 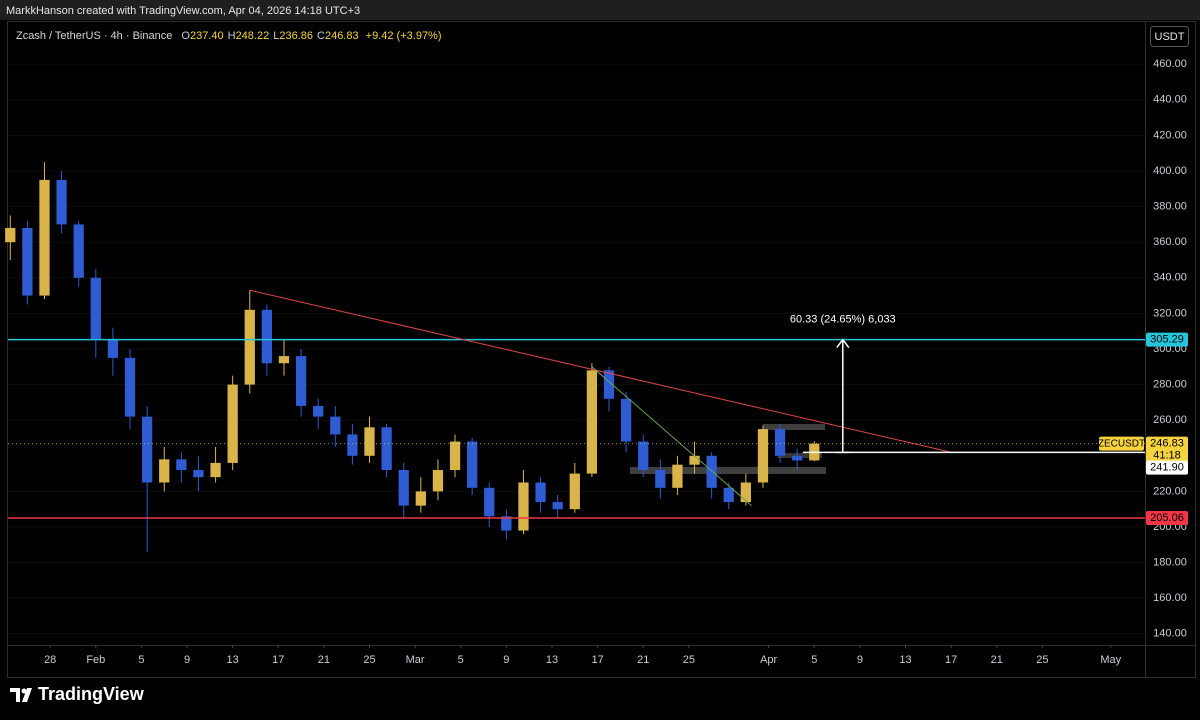 What do you see at coordinates (253, 36) in the screenshot?
I see `ohlc-value: 248.22` at bounding box center [253, 36].